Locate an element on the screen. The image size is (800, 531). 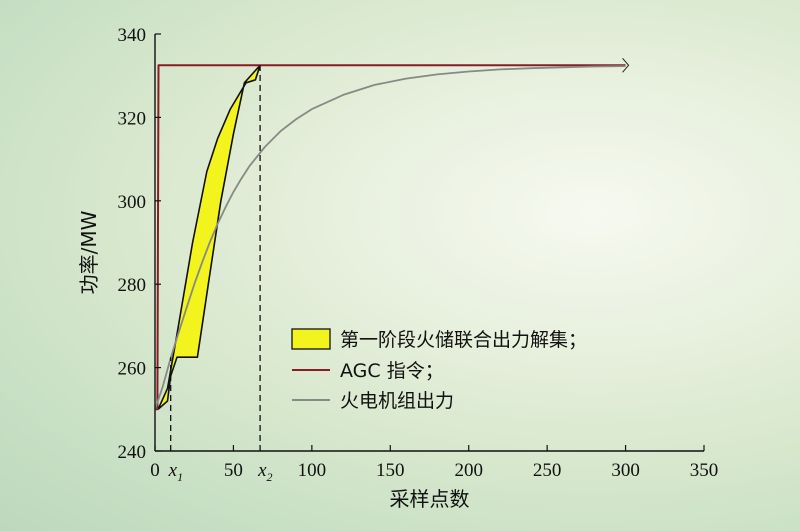
solution-band is located at coordinates (209, 237).